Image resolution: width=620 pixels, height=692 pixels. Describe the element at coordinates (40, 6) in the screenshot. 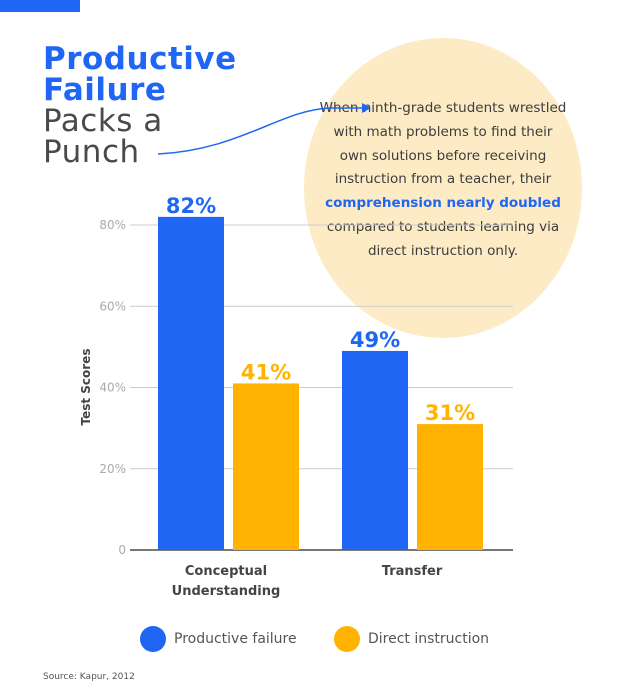

I see `accent-bar` at that location.